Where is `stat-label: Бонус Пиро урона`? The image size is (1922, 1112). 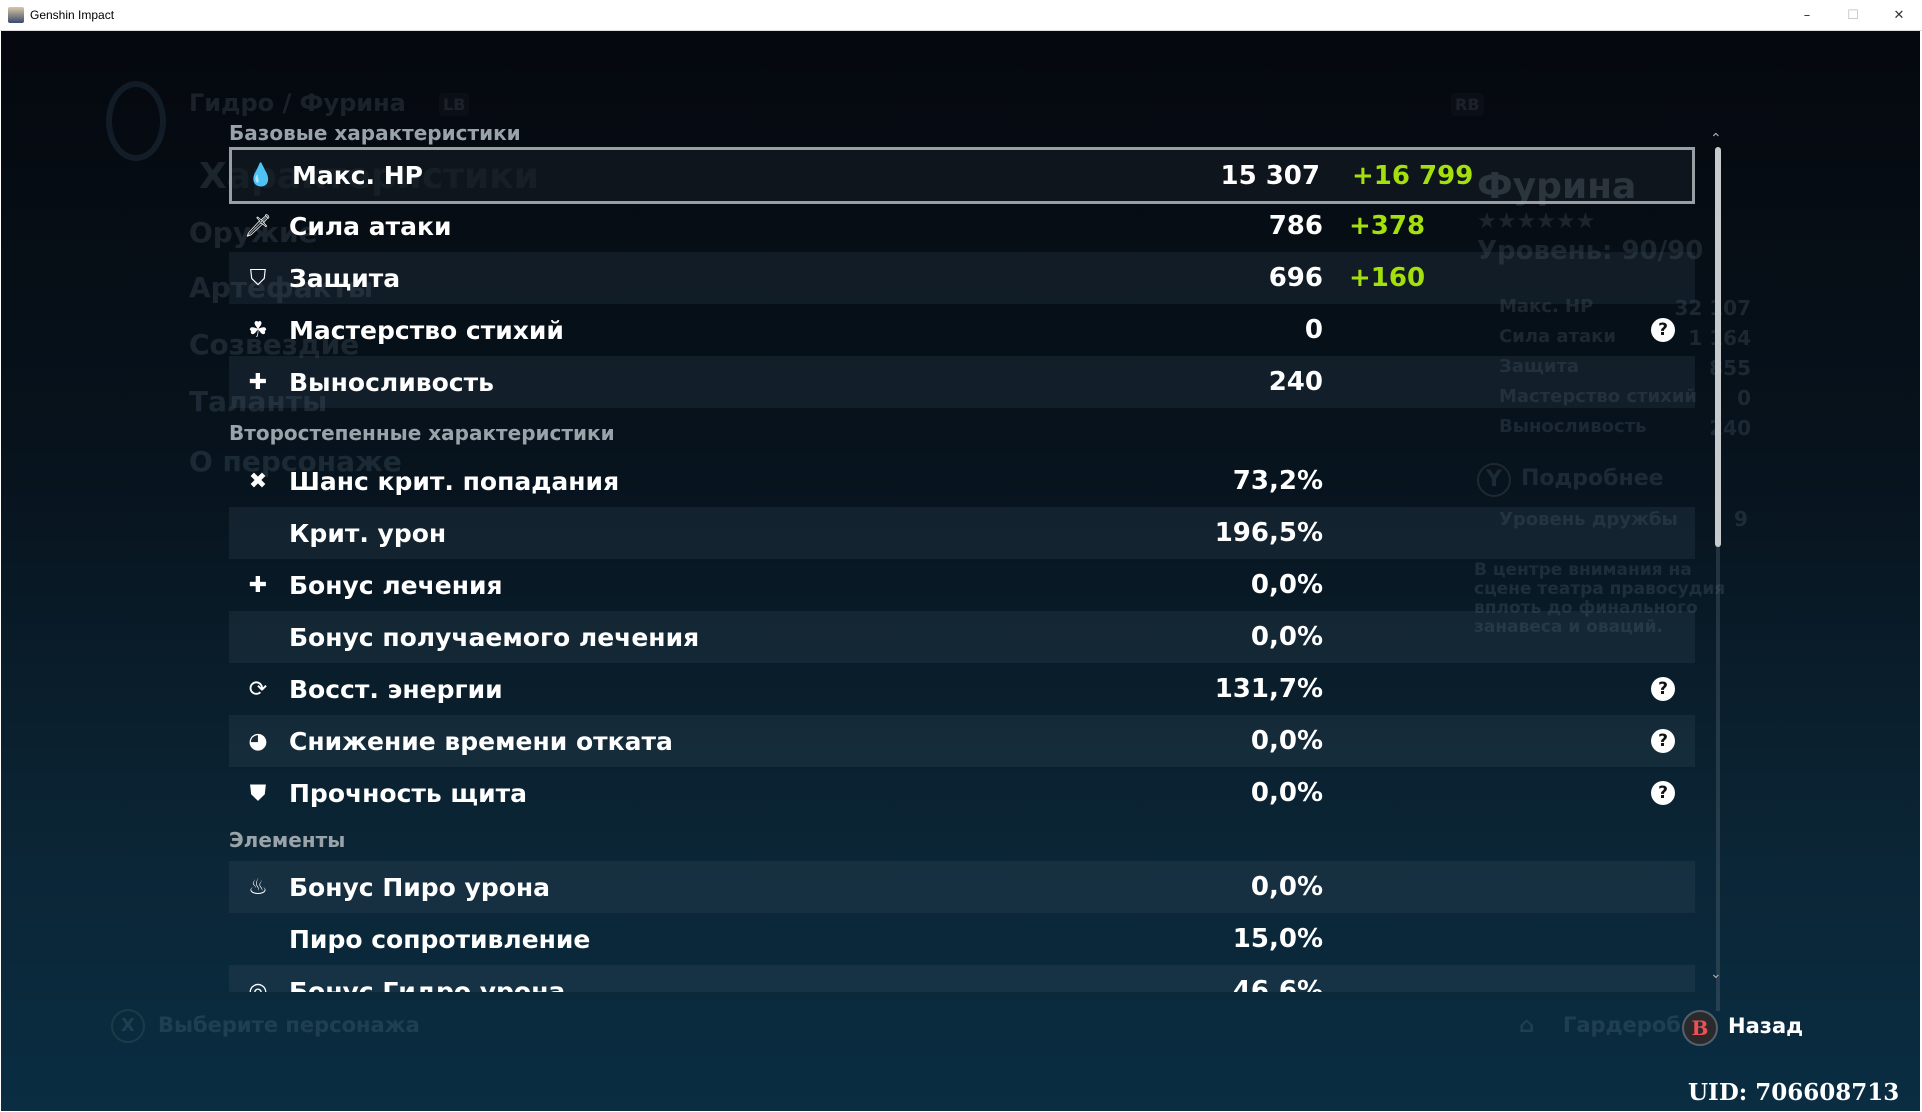
stat-label: Бонус Пиро урона is located at coordinates (420, 887).